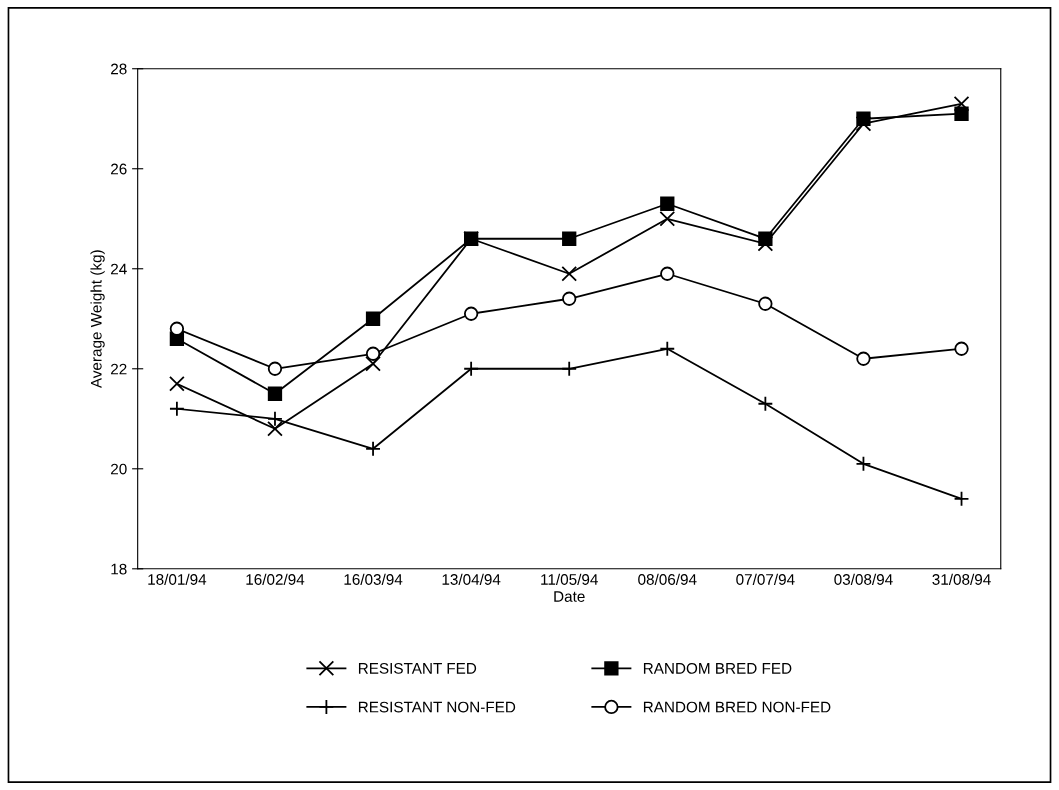  I want to click on y-tick-label: 28, so click(119, 69).